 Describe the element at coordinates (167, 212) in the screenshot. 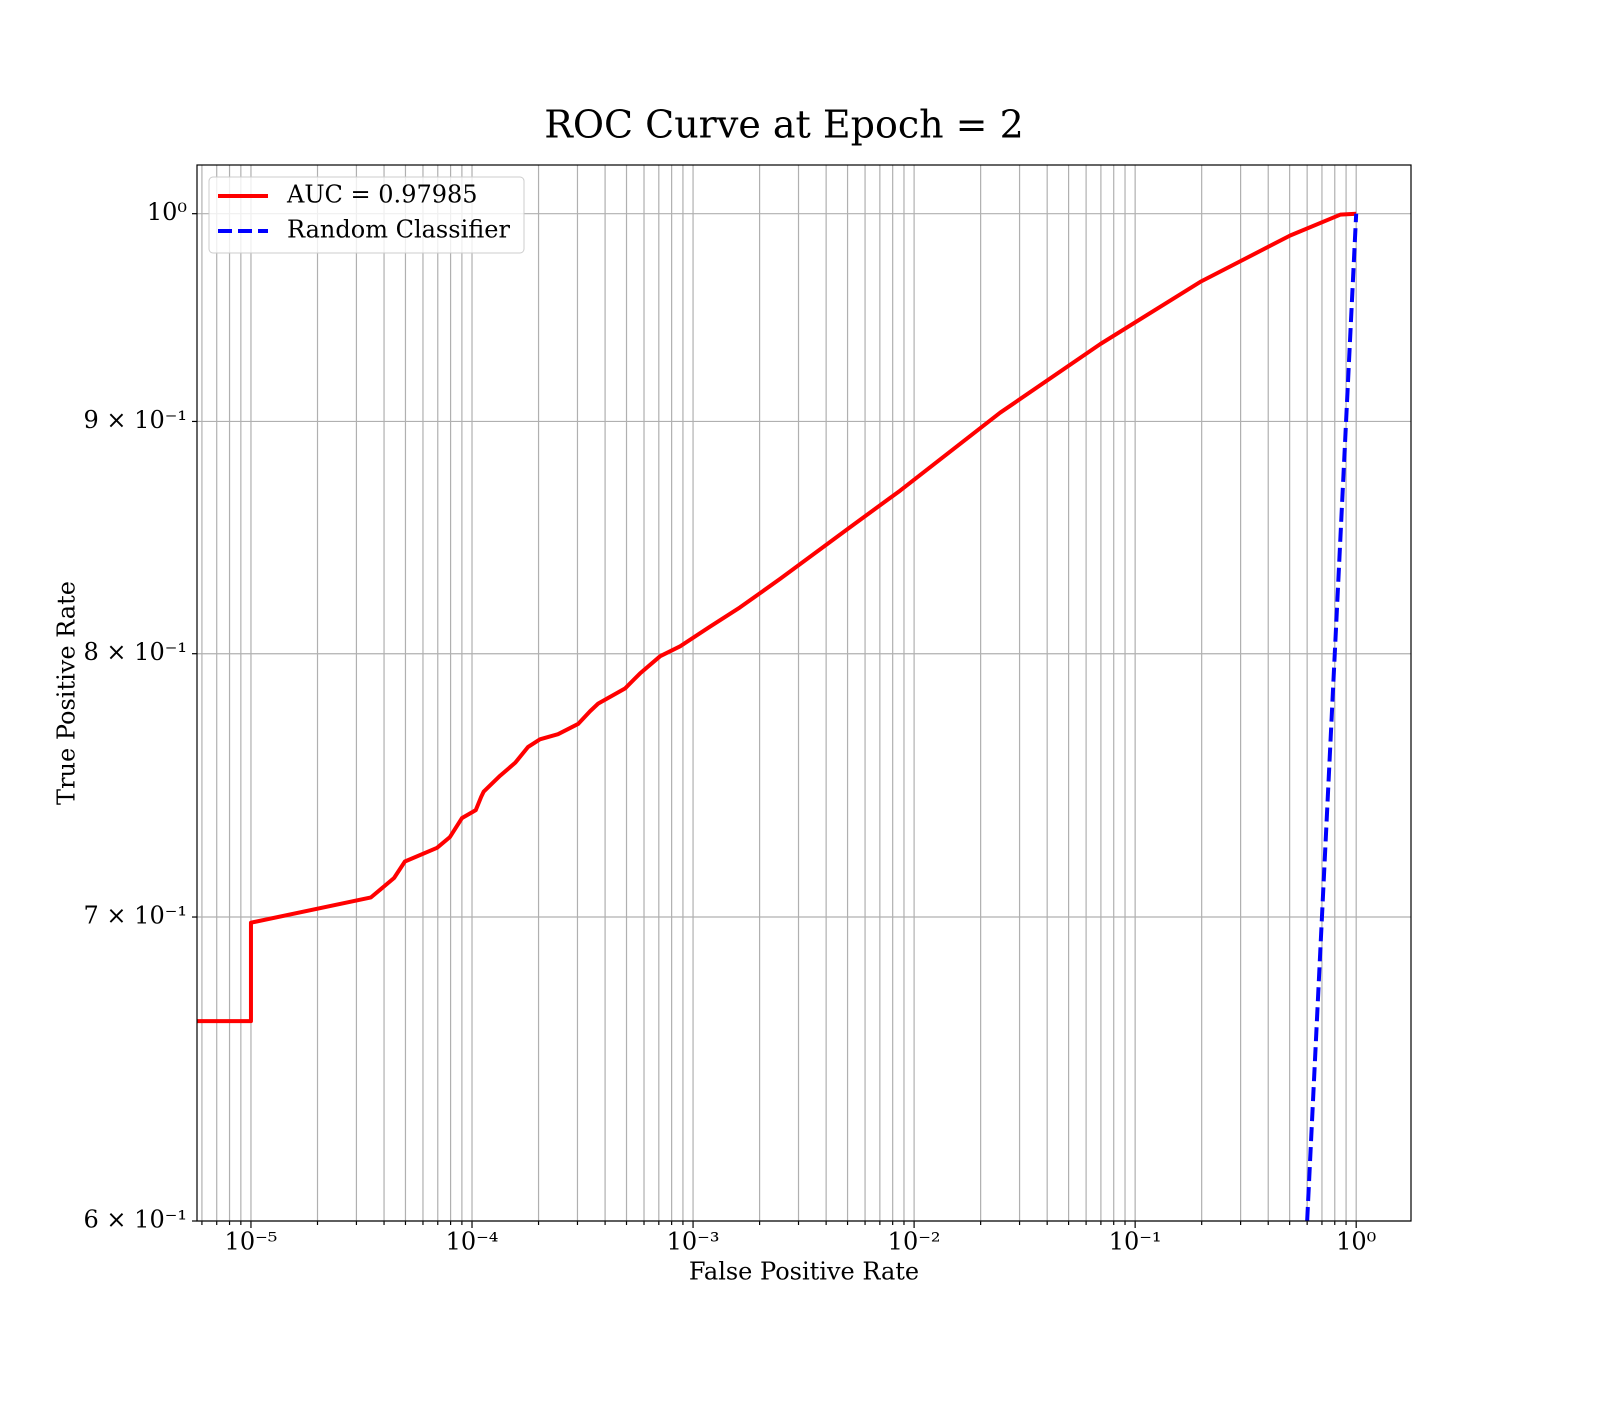

I see `y-tick-label: 10⁰` at that location.